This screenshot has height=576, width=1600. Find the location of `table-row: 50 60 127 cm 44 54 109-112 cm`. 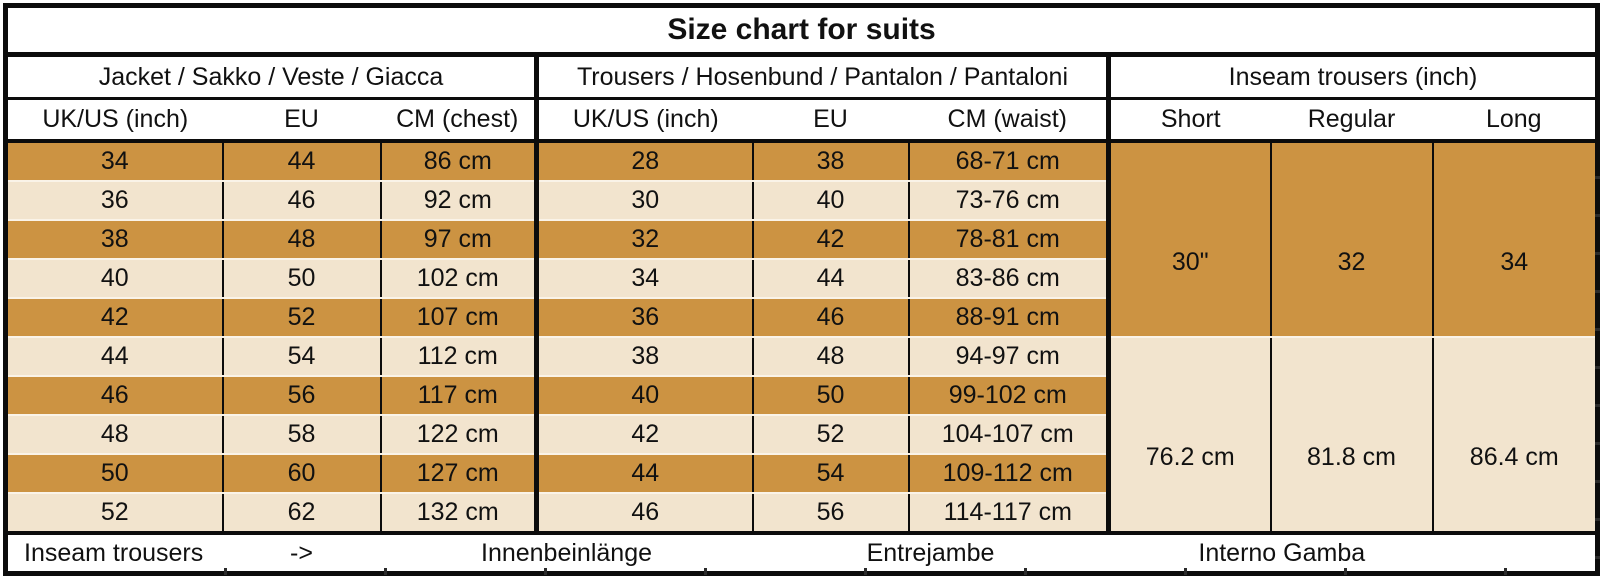

table-row: 50 60 127 cm 44 54 109-112 cm is located at coordinates (801, 474).